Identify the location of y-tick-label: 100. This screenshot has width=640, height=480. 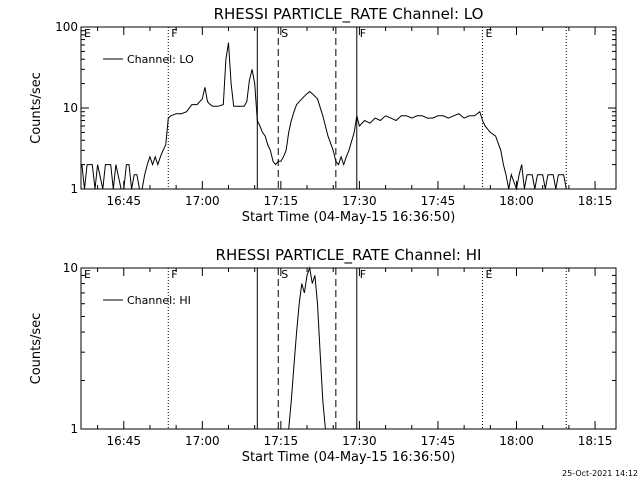
(66, 27).